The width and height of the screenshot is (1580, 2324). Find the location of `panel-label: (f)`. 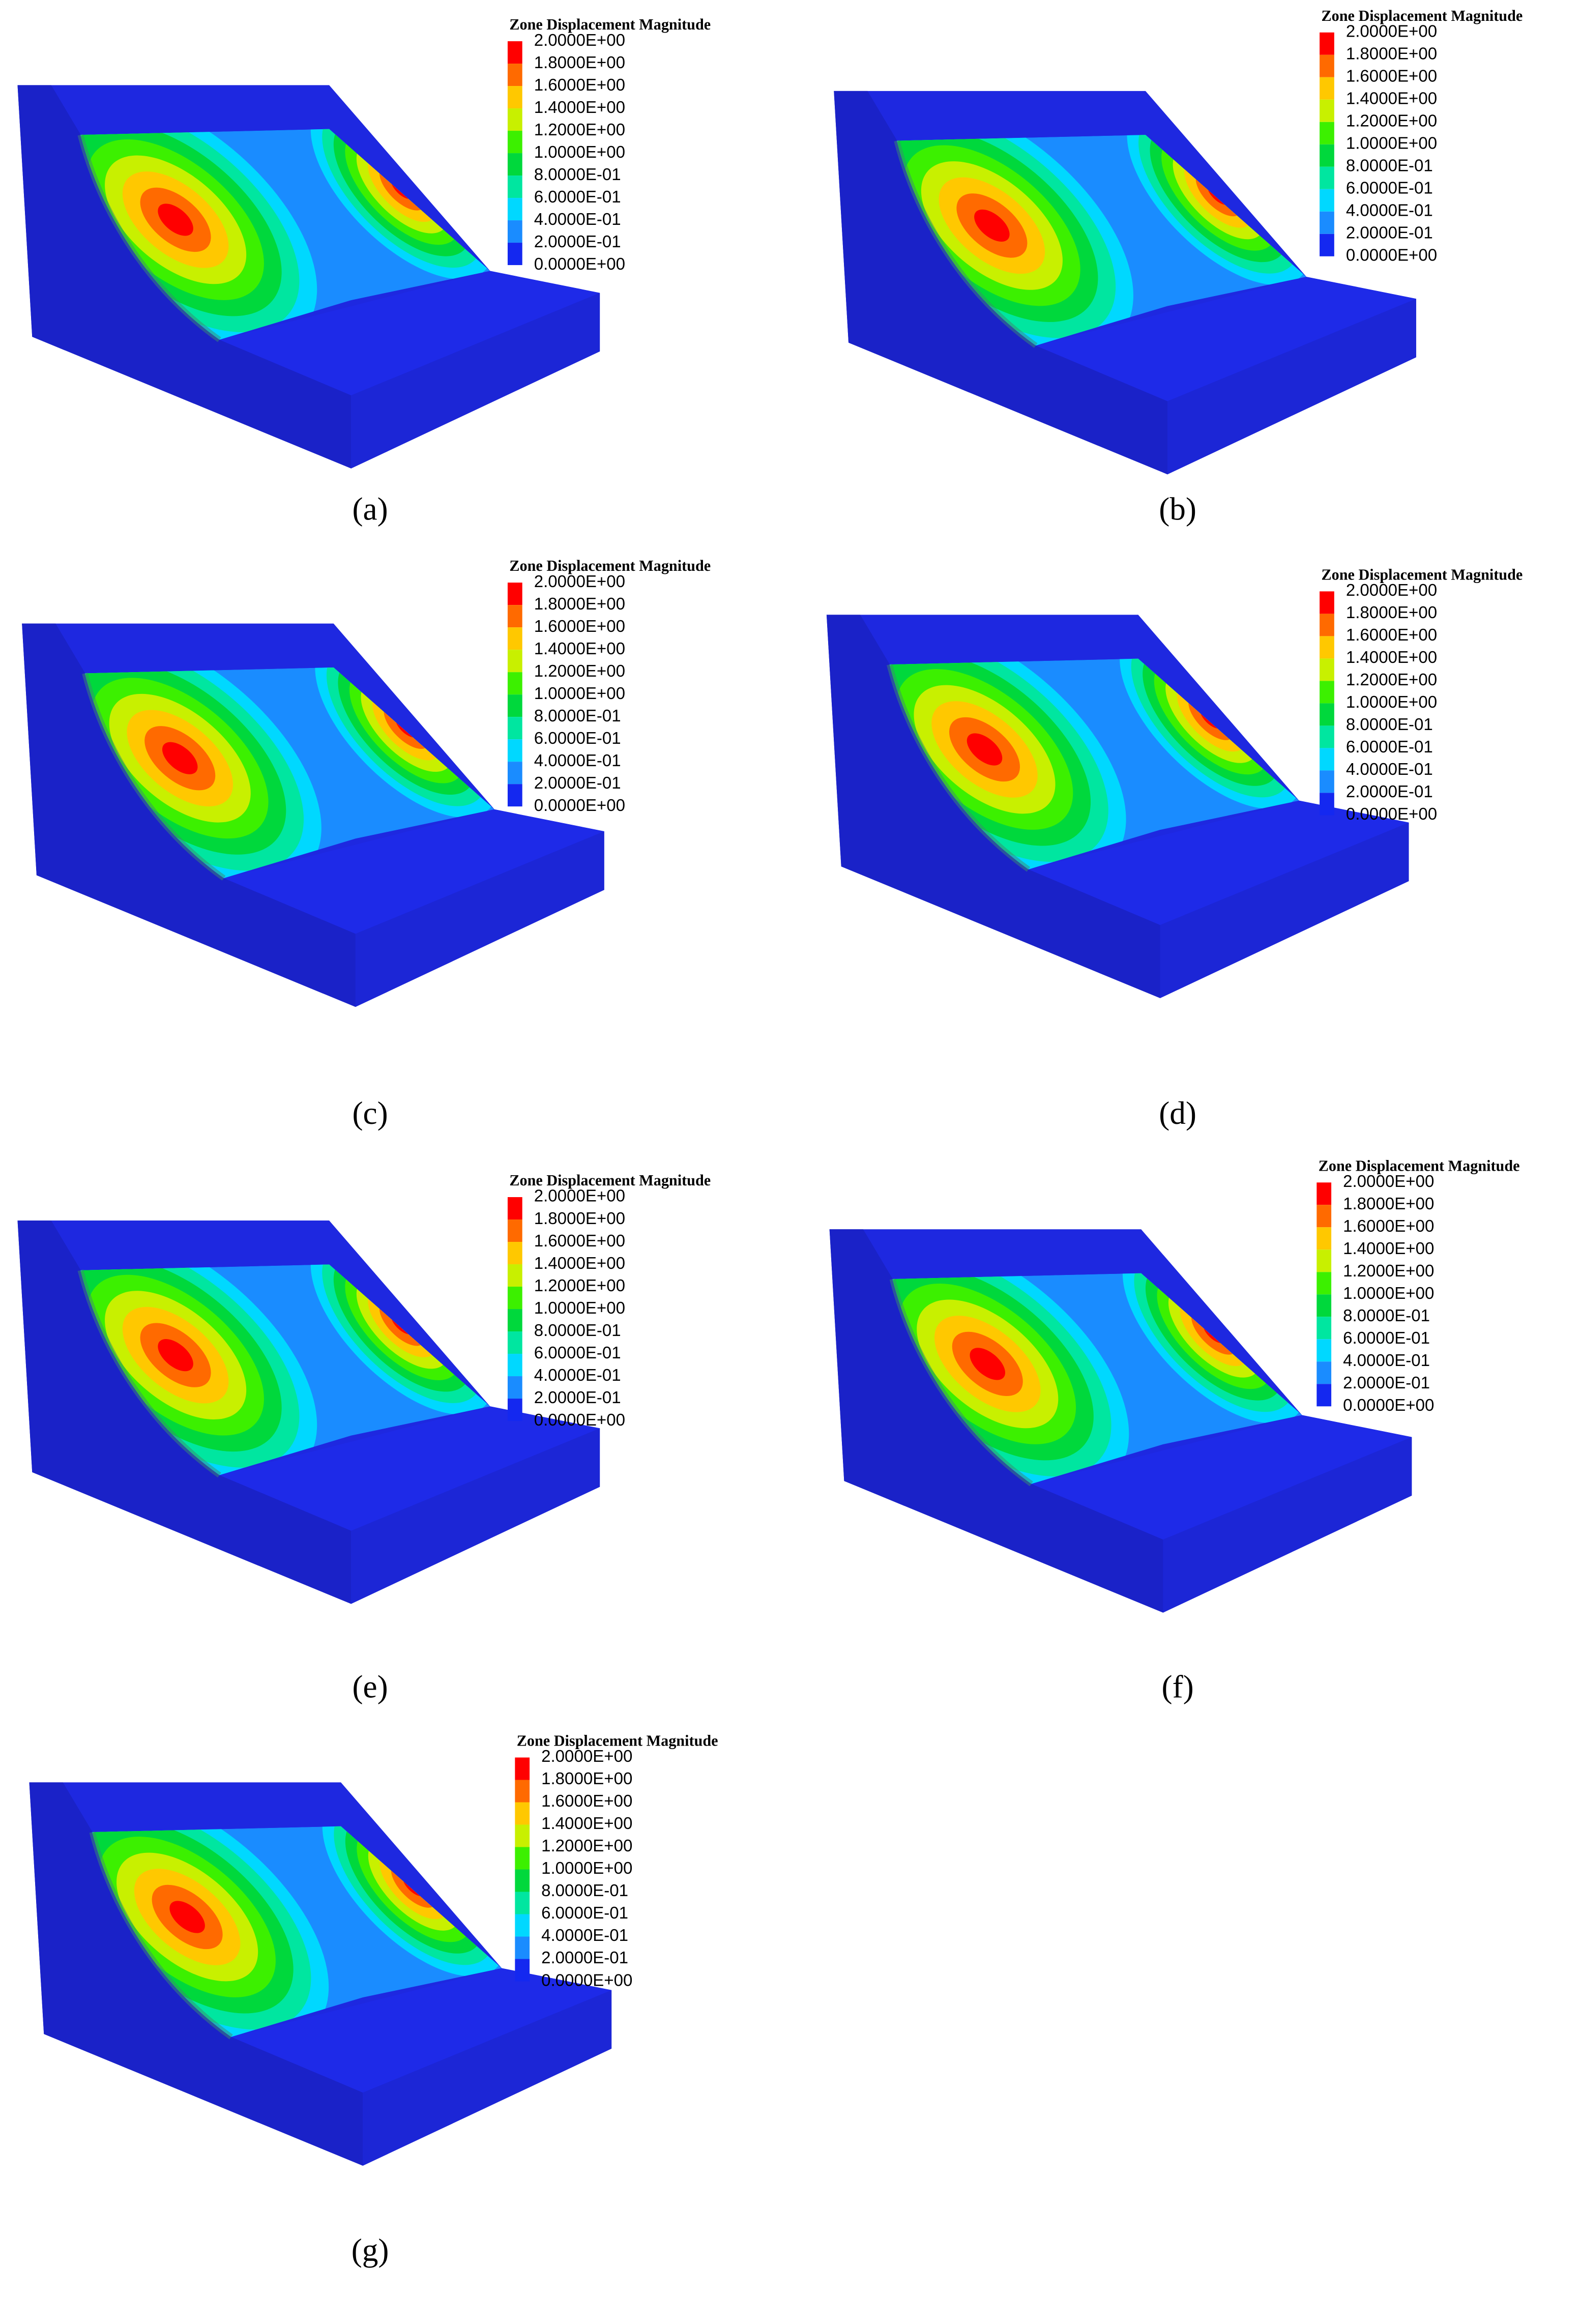

panel-label: (f) is located at coordinates (1178, 1687).